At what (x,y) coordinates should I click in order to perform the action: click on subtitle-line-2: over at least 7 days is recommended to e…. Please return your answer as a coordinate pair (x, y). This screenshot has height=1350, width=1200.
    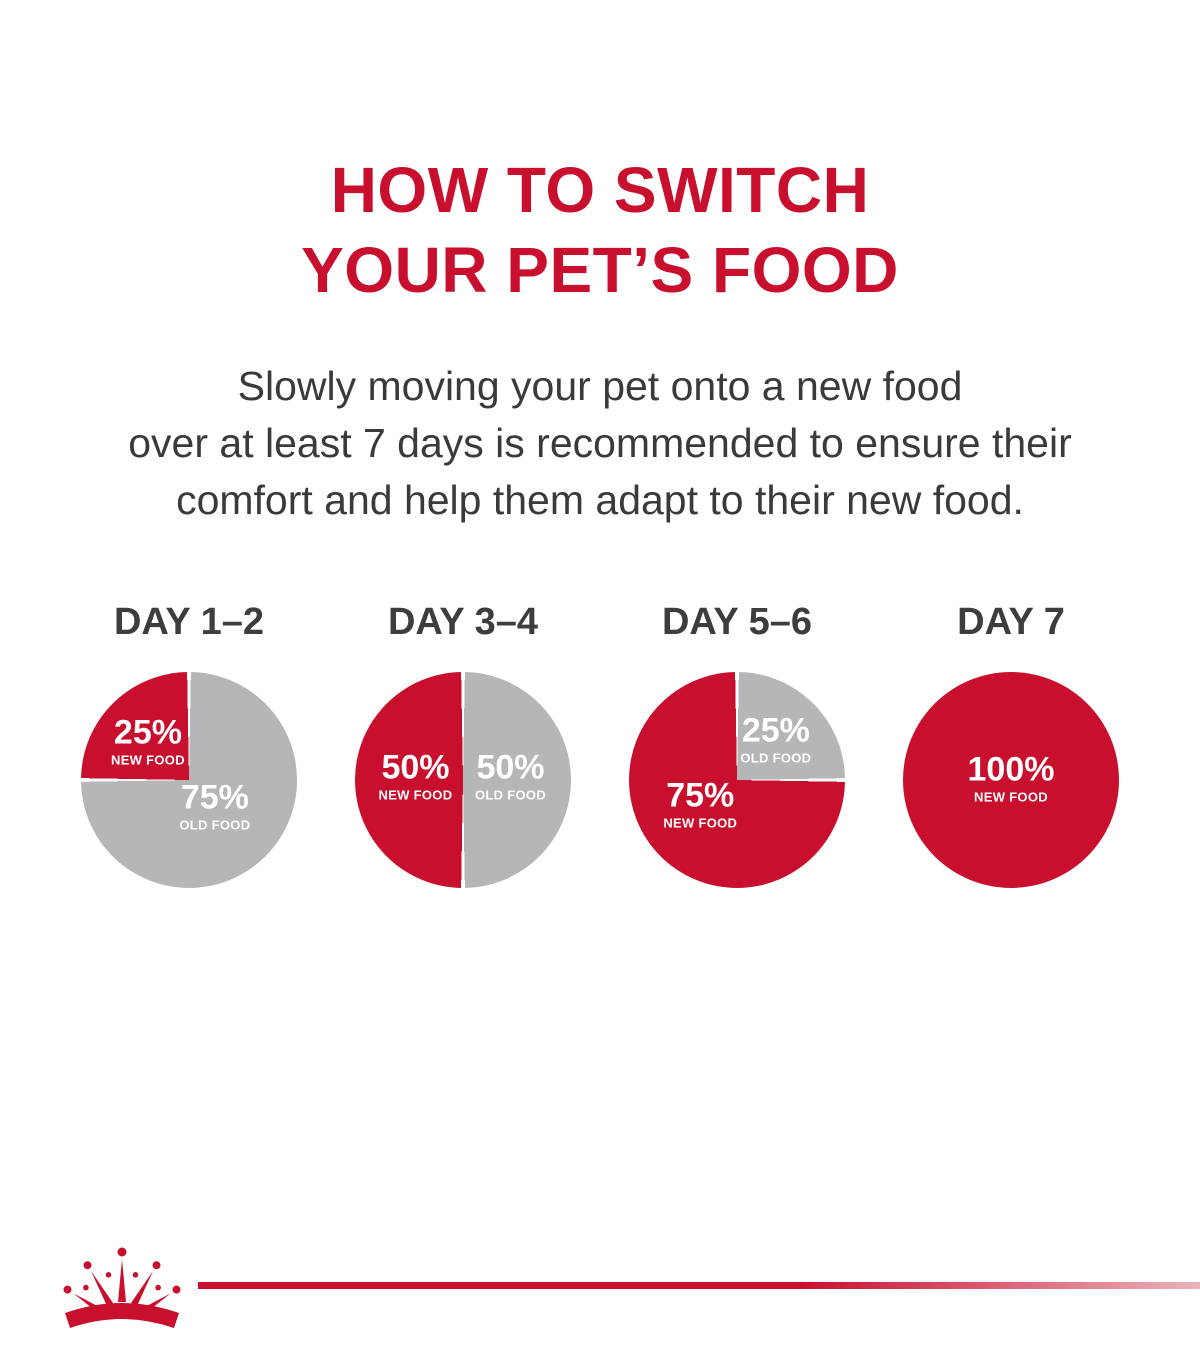
    Looking at the image, I should click on (600, 443).